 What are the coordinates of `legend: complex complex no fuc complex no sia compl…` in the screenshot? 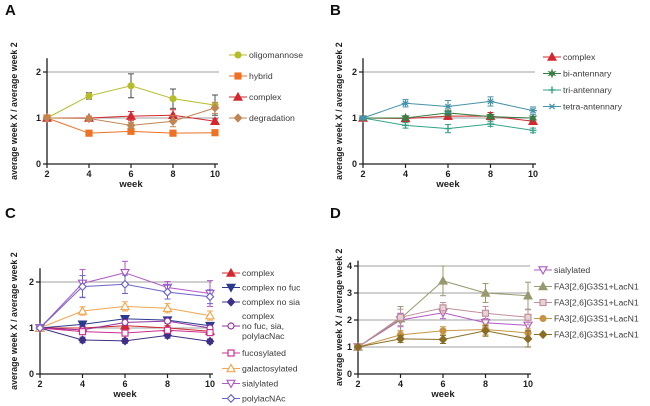 It's located at (261, 335).